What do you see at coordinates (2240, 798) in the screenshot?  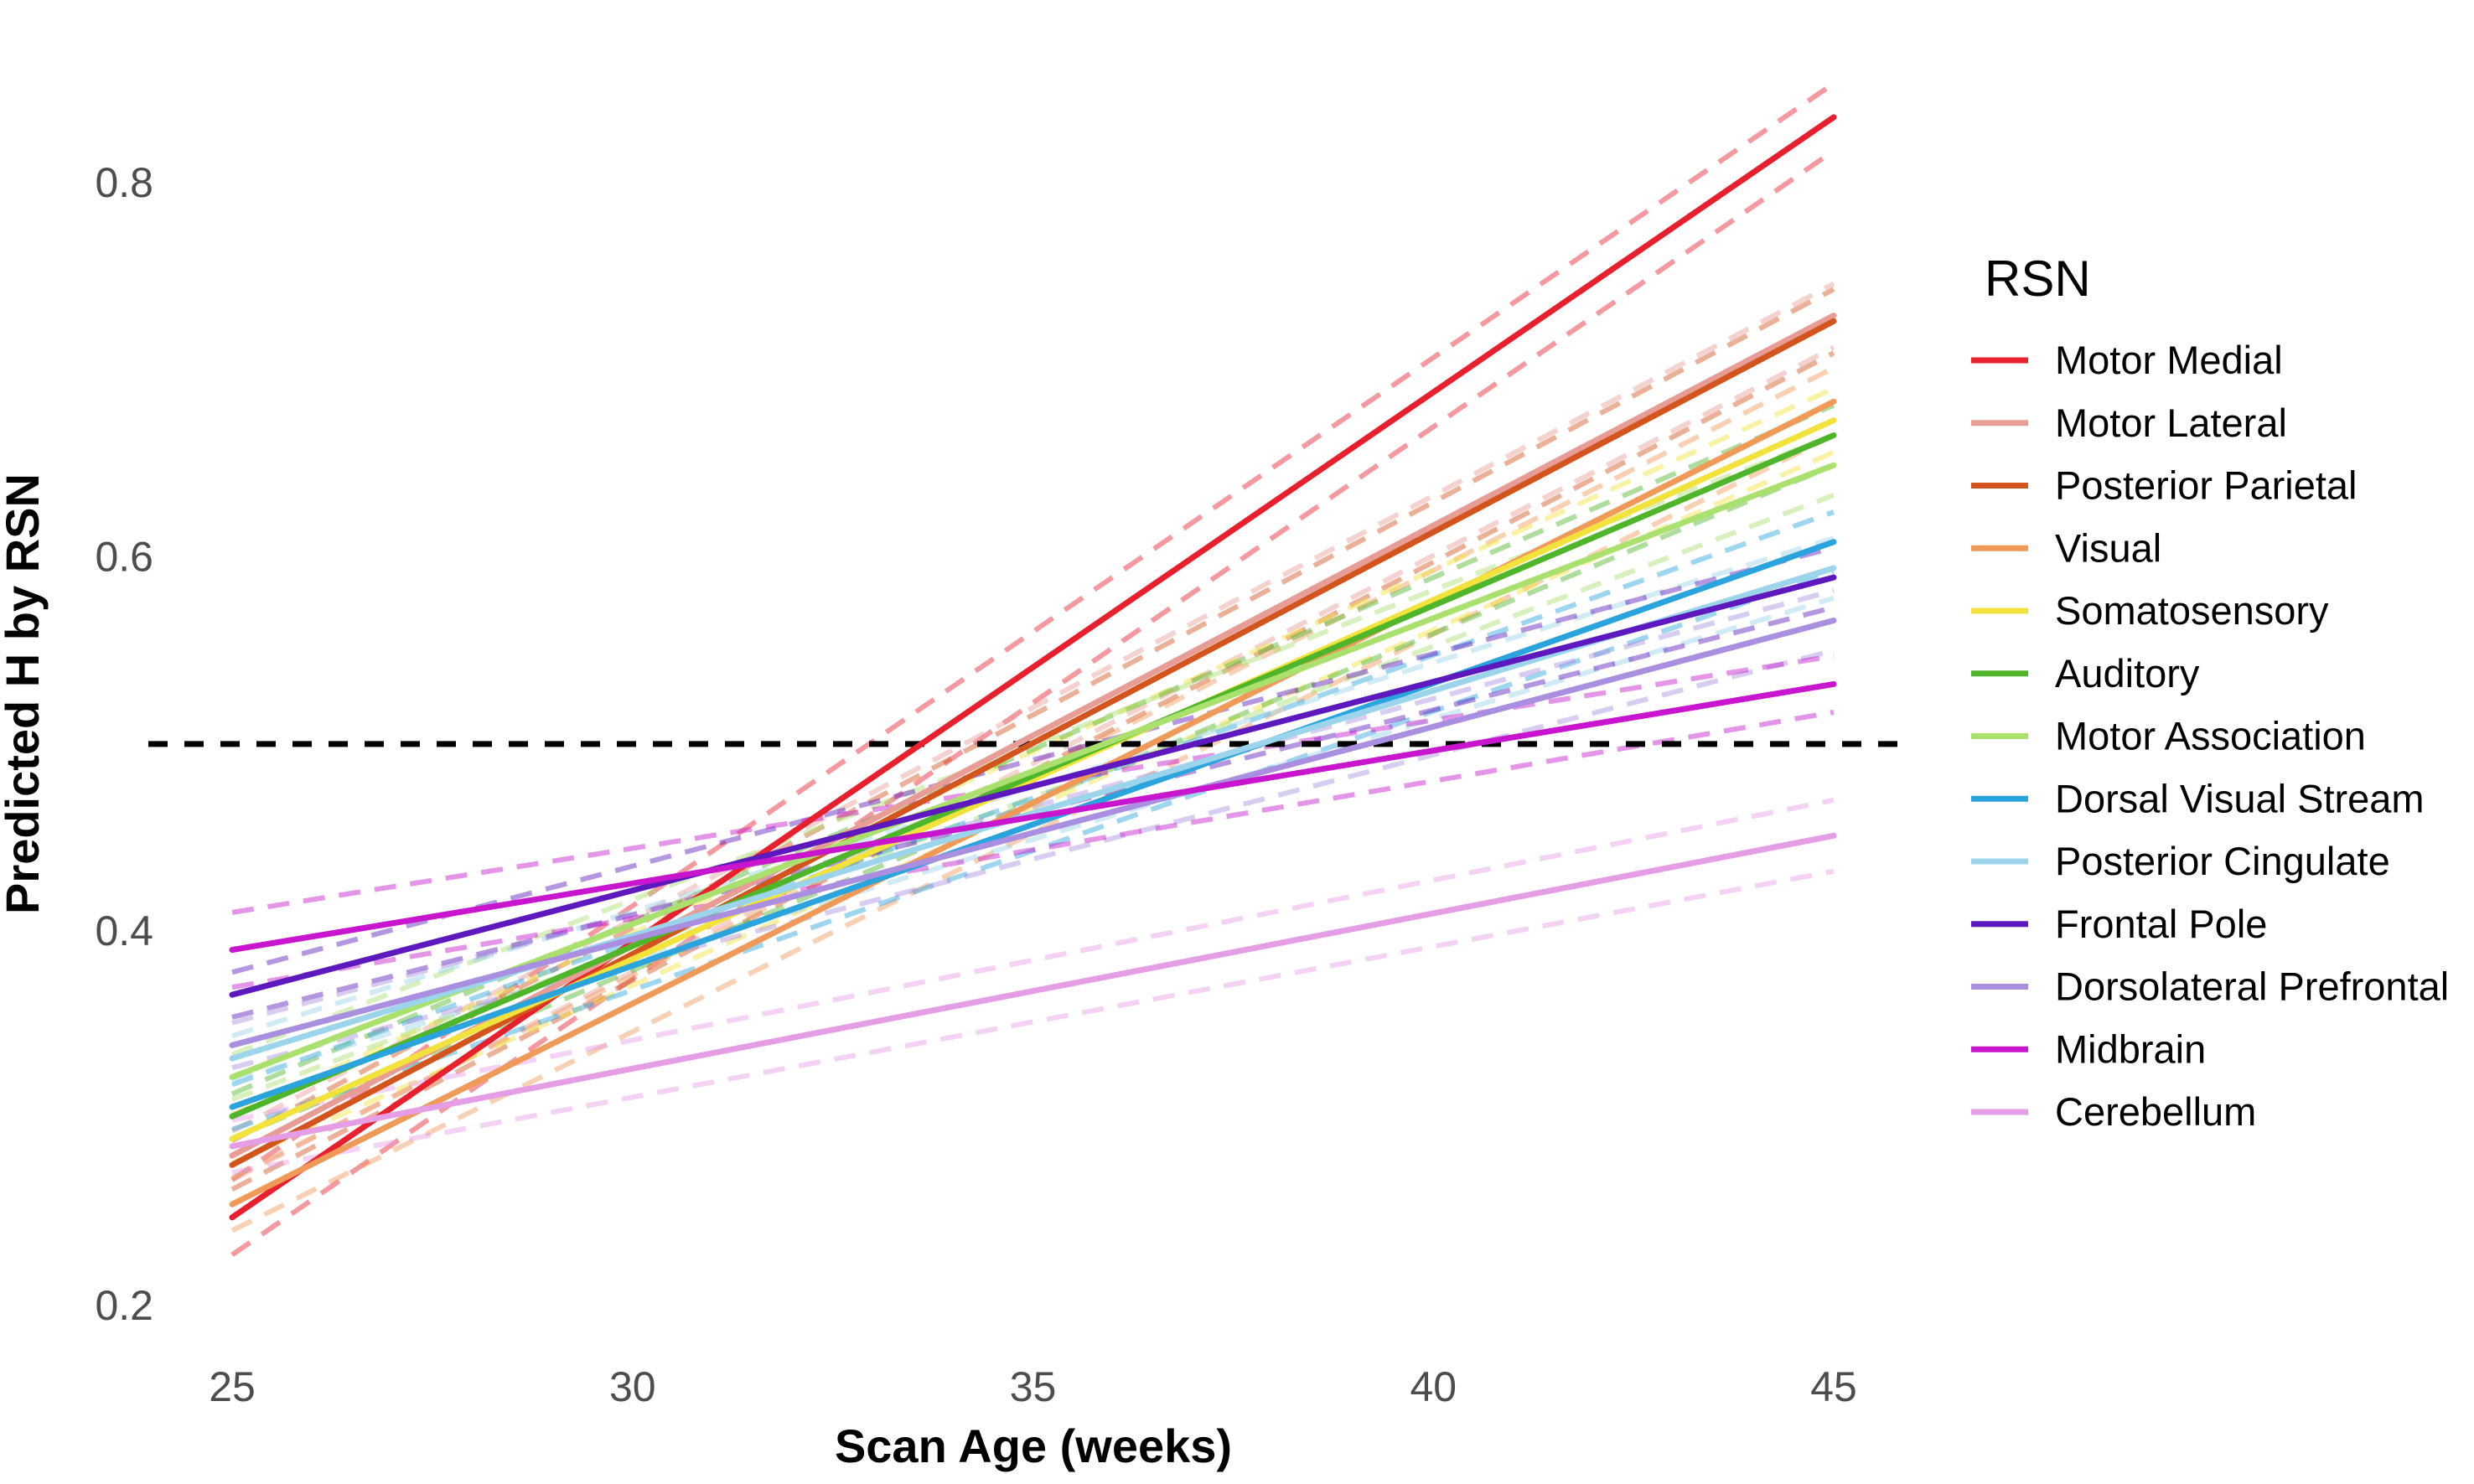 I see `legend-label-dorsal-visual-stream: Dorsal Visual Stream` at bounding box center [2240, 798].